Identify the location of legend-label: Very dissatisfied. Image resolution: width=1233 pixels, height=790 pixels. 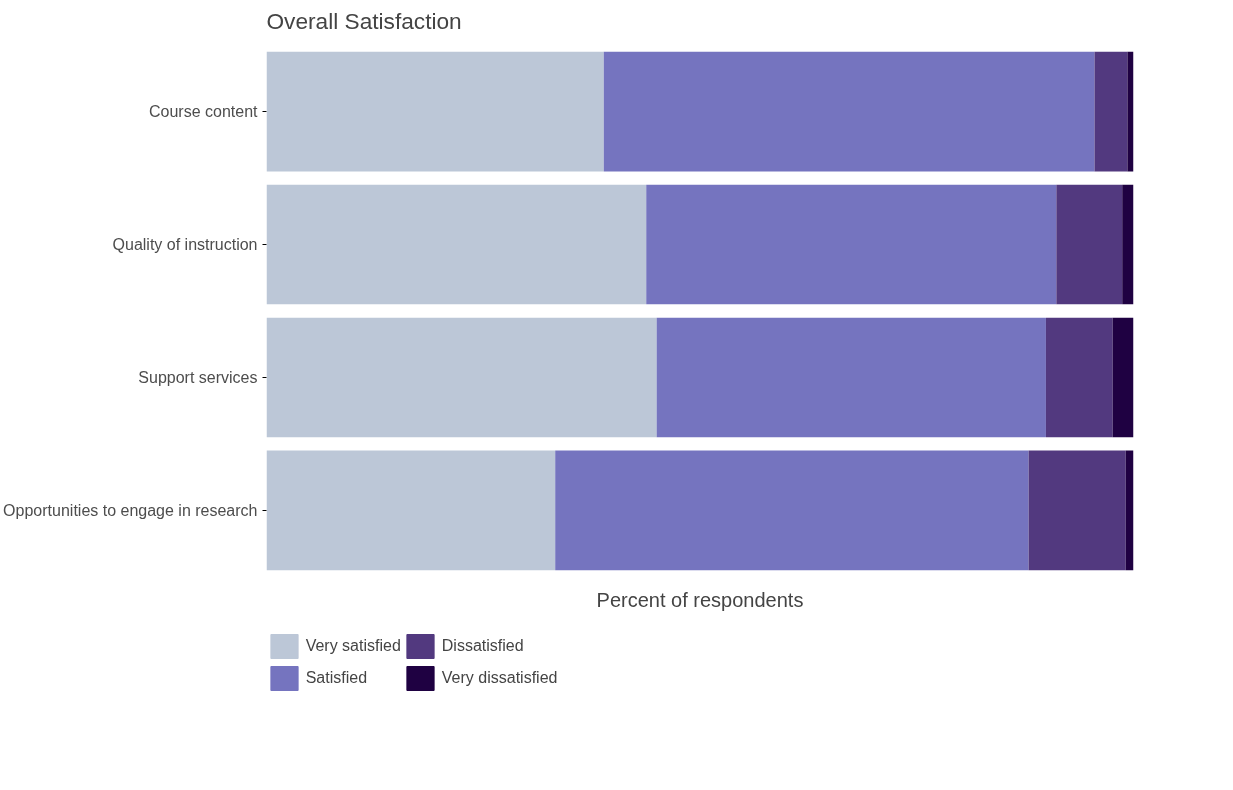
(499, 678).